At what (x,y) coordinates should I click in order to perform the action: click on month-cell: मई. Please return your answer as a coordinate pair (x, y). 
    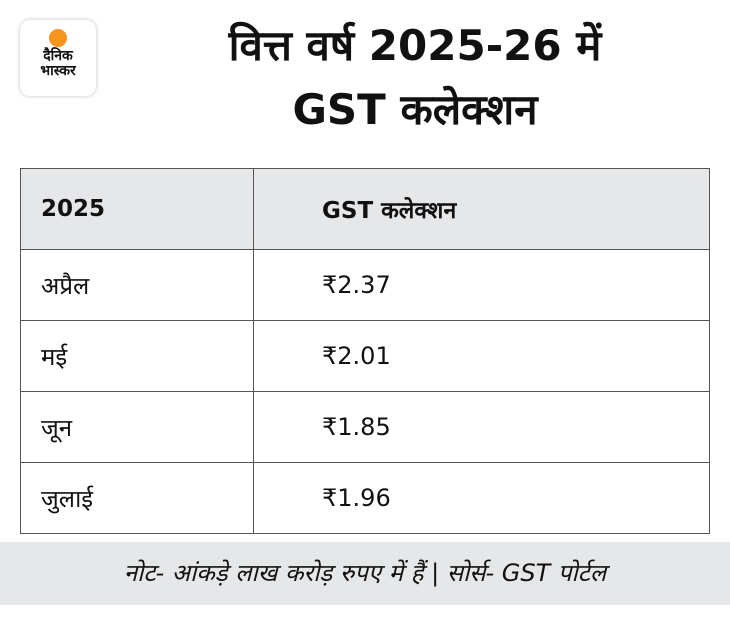
    Looking at the image, I should click on (137, 356).